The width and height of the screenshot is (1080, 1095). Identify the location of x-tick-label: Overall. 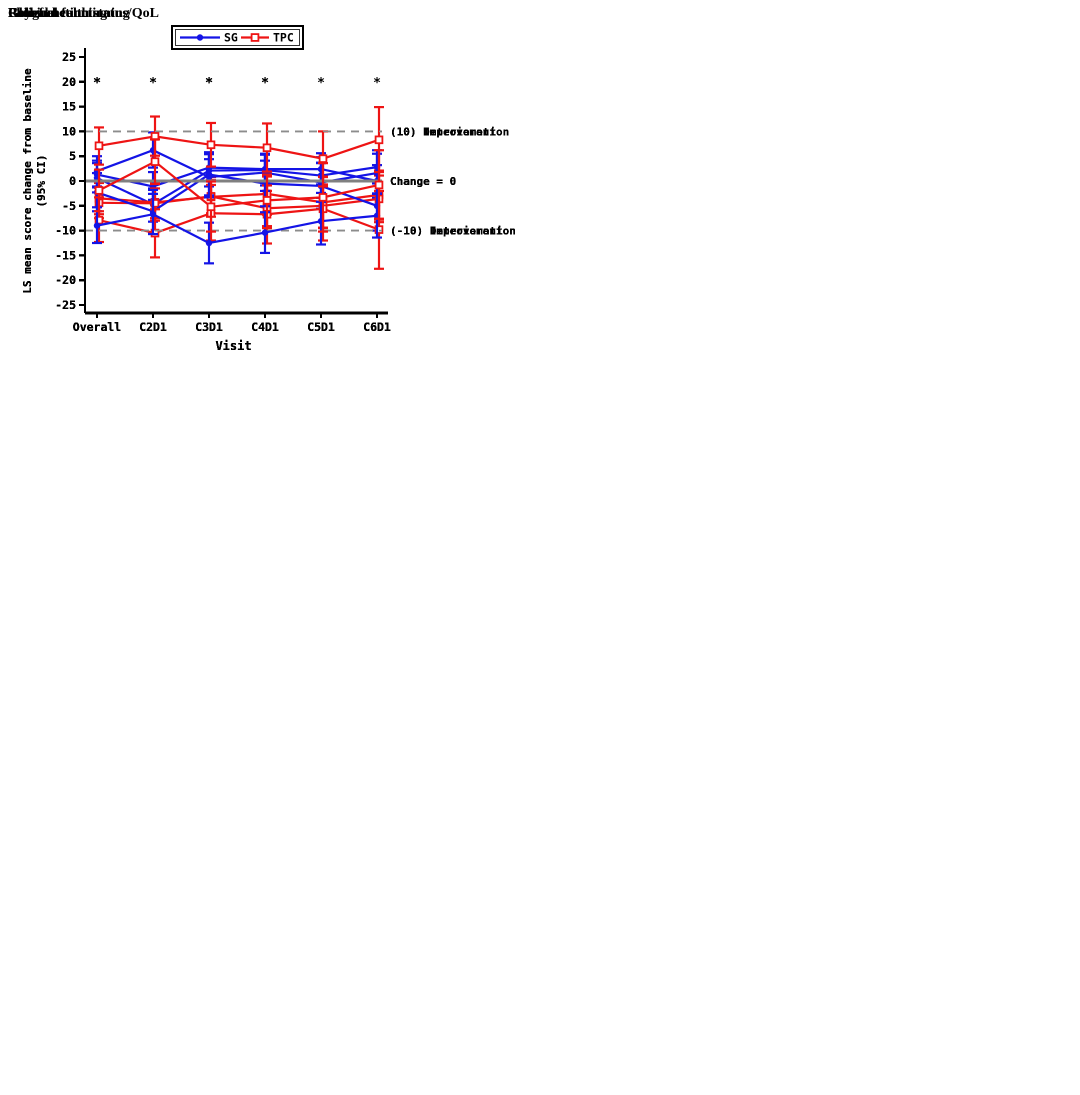
(97, 327).